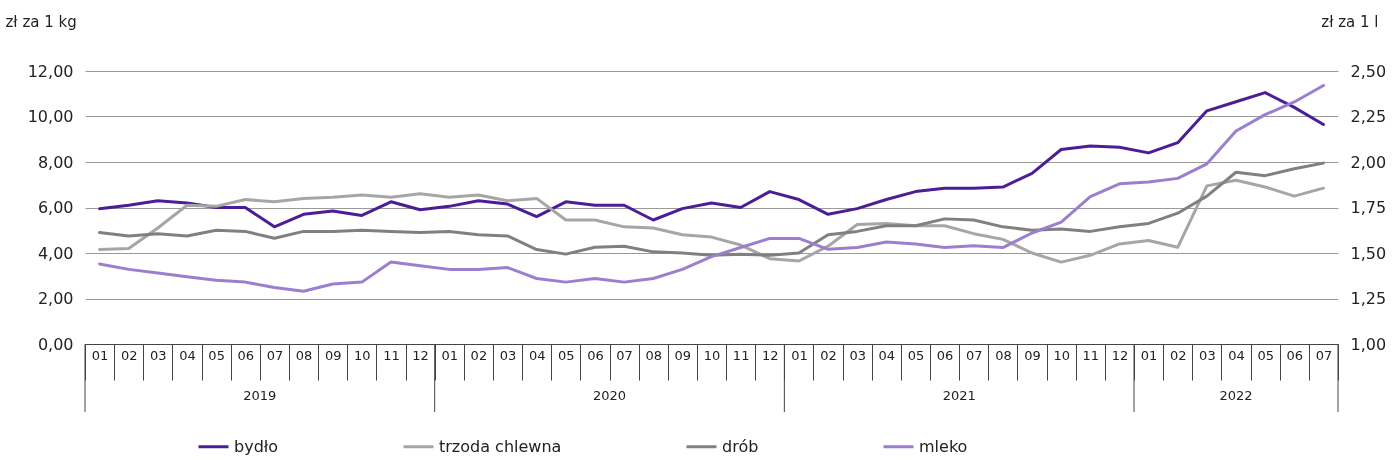 Image resolution: width=1400 pixels, height=462 pixels. I want to click on y-tick-label: 0,00, so click(55, 344).